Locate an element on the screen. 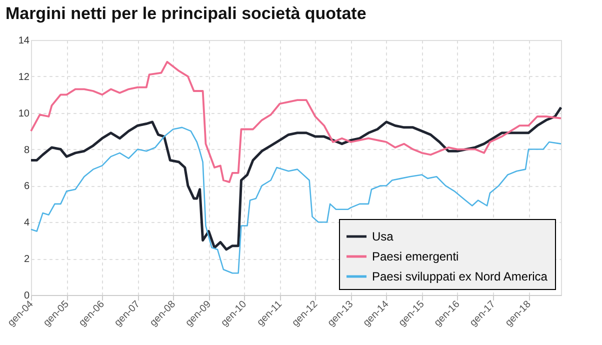  y-tick-label: 12 is located at coordinates (24, 77).